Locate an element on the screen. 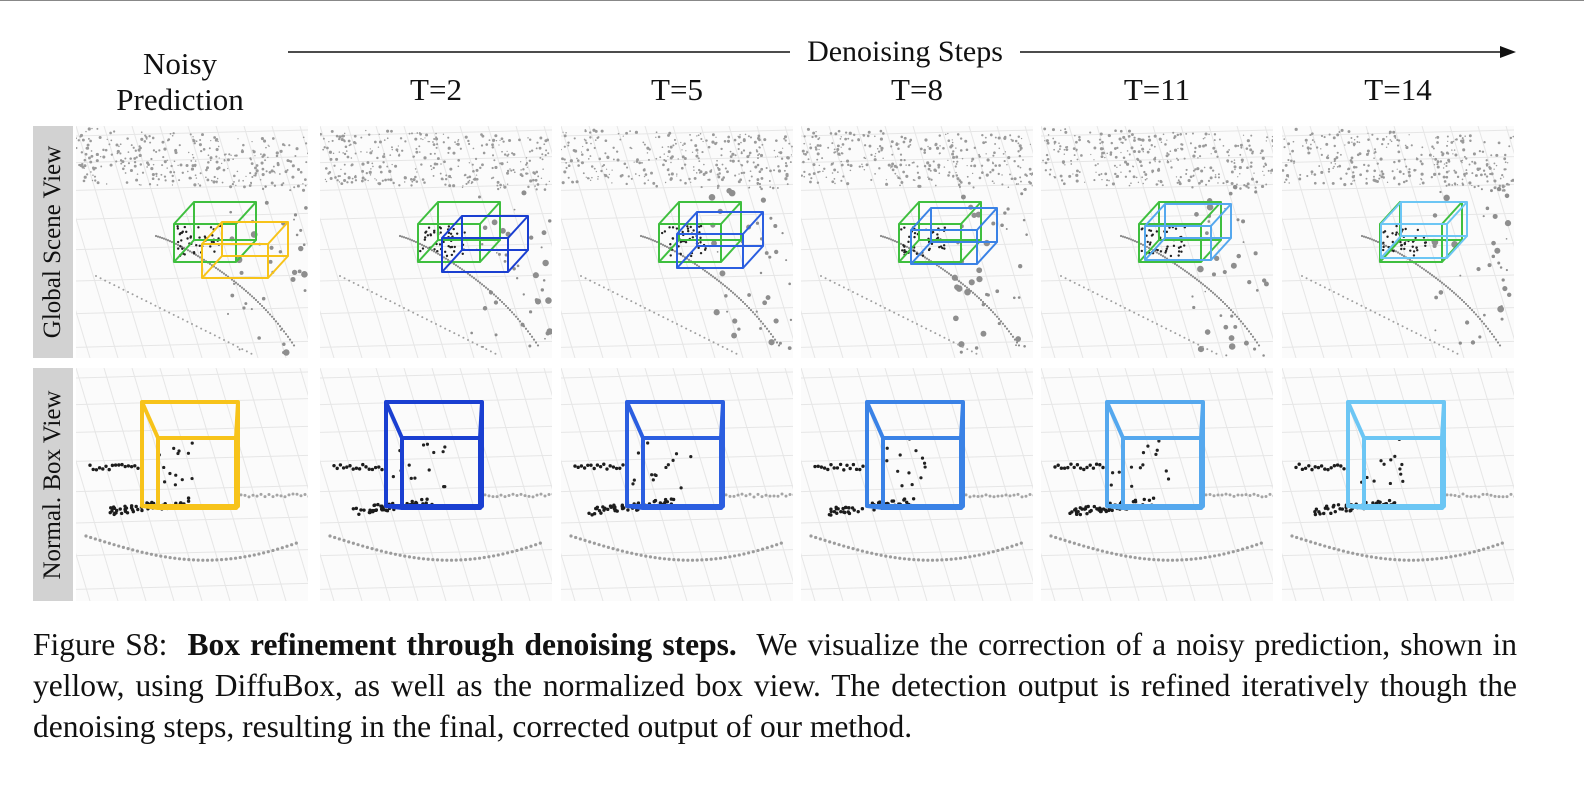 This screenshot has width=1584, height=804. ground-truth-box is located at coordinates (700, 232).